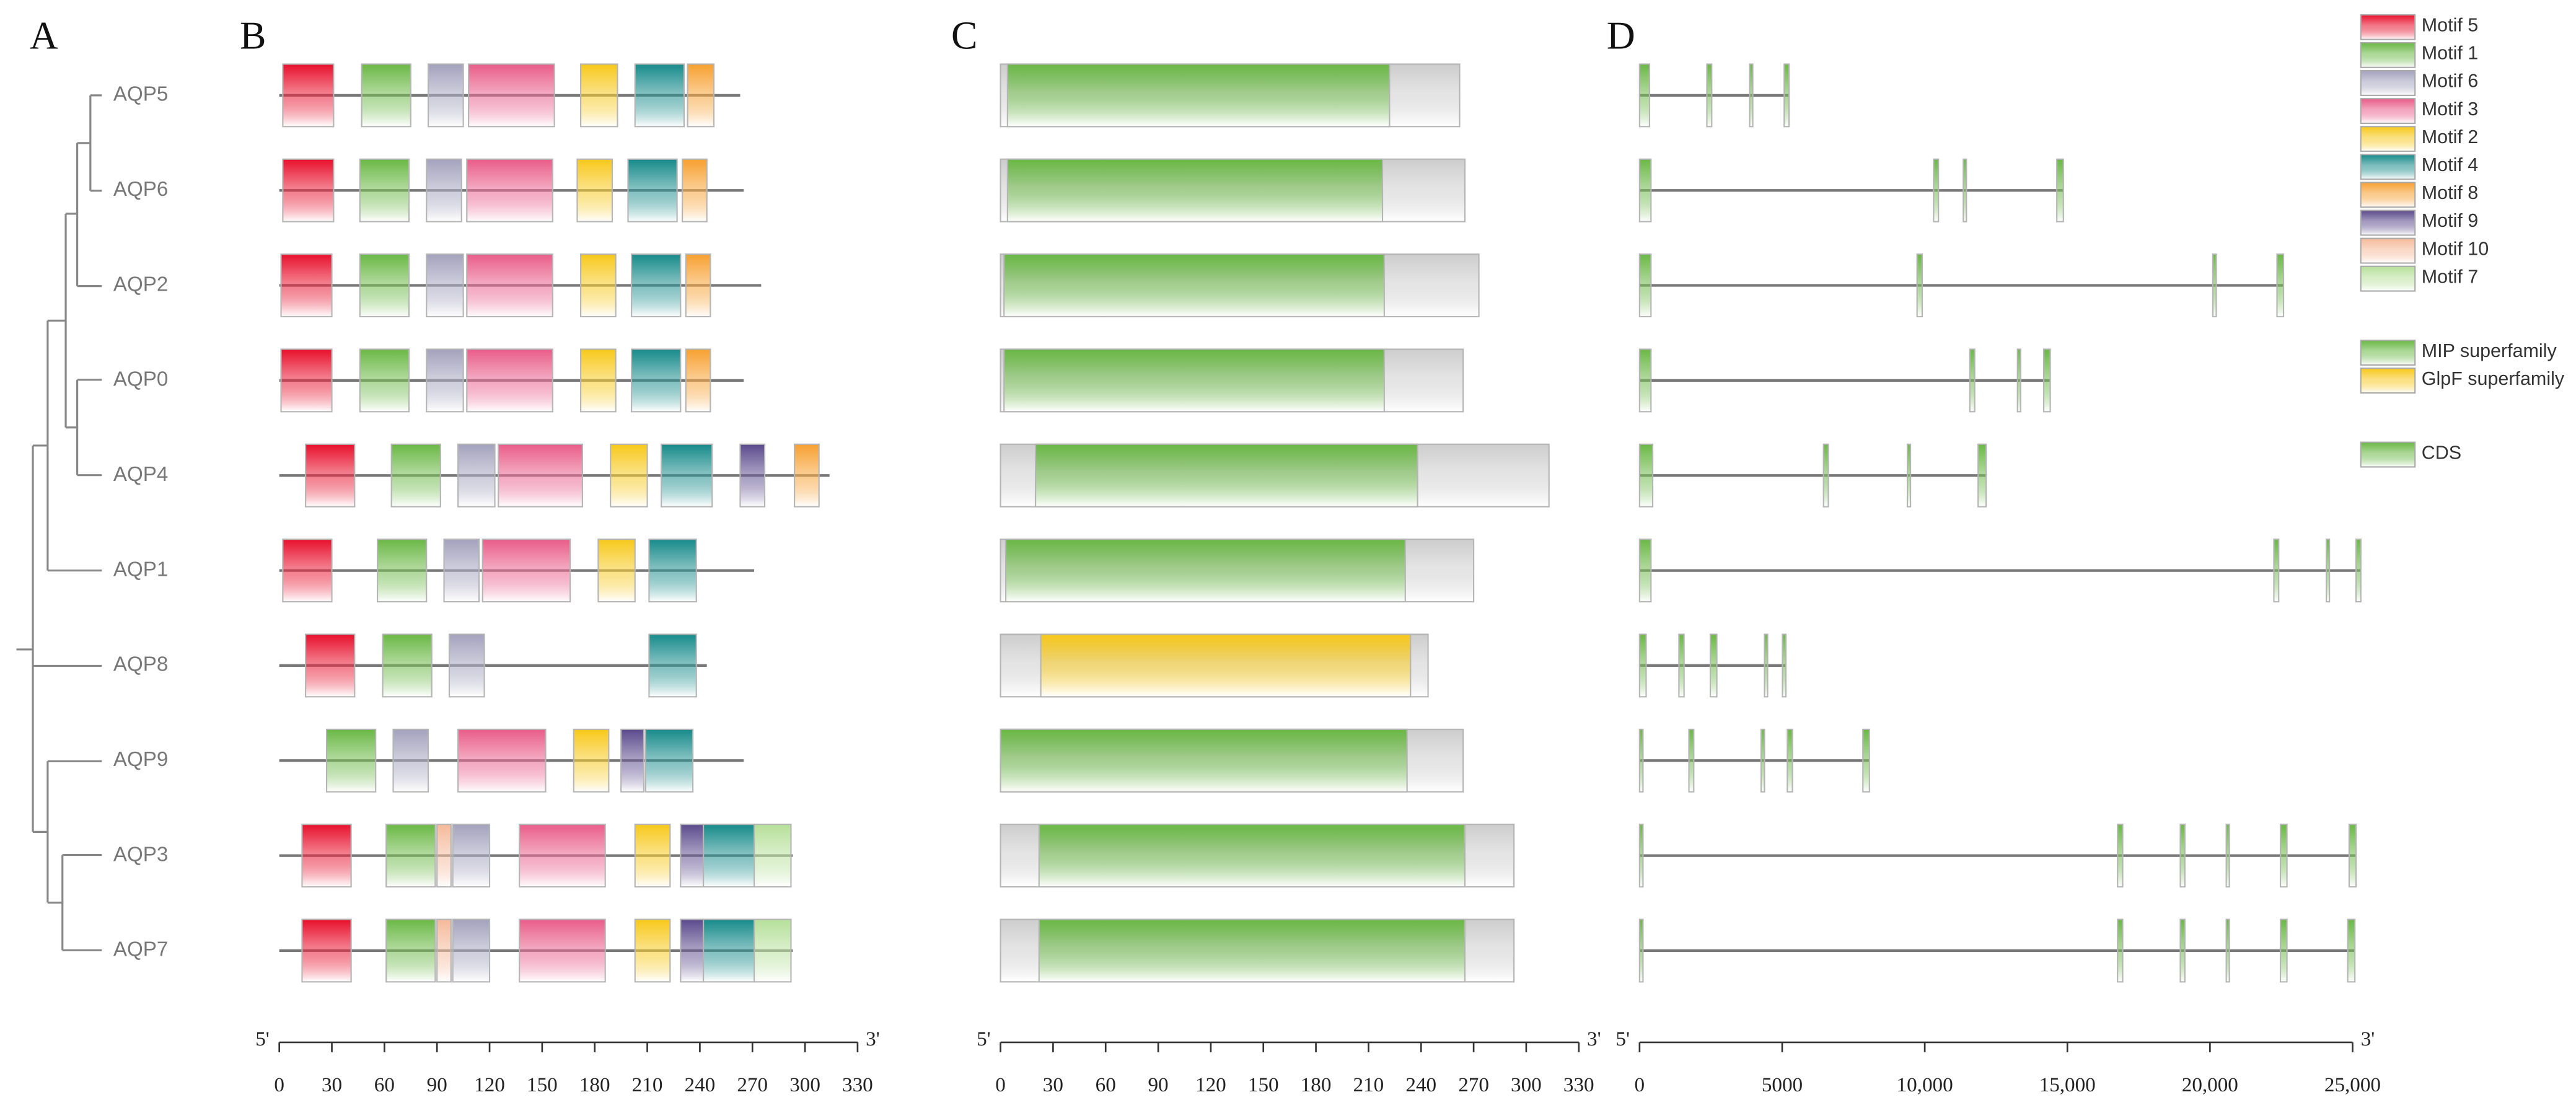  Describe the element at coordinates (2450, 109) in the screenshot. I see `legend-label: Motif 3` at that location.